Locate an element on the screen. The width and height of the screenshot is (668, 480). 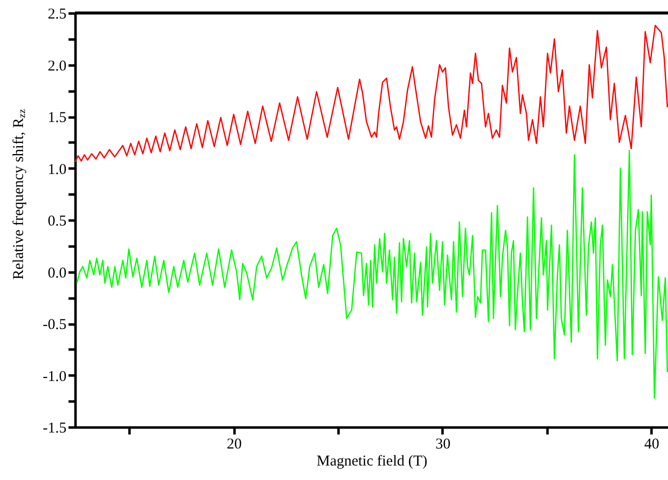
y-tick-label: -0.5 is located at coordinates (54, 325).